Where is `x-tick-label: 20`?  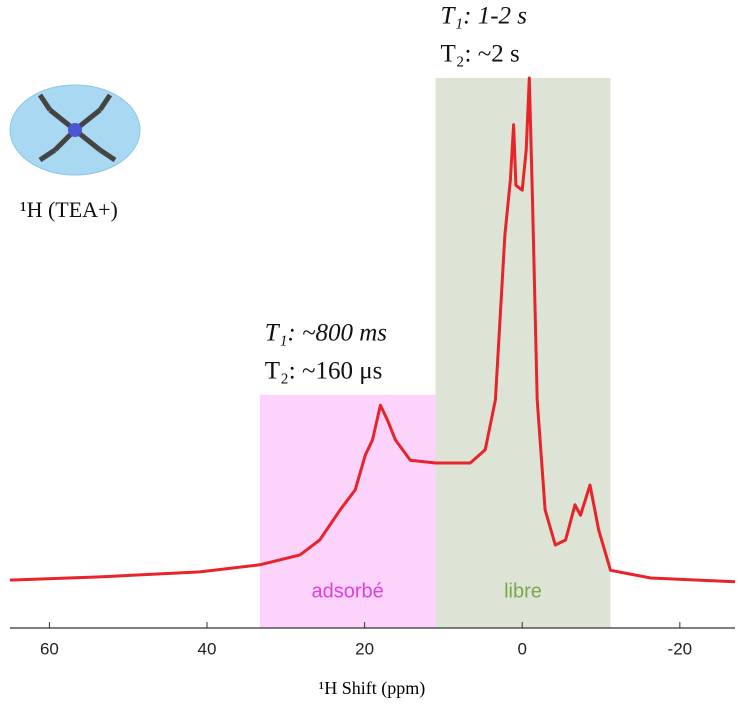 x-tick-label: 20 is located at coordinates (364, 648).